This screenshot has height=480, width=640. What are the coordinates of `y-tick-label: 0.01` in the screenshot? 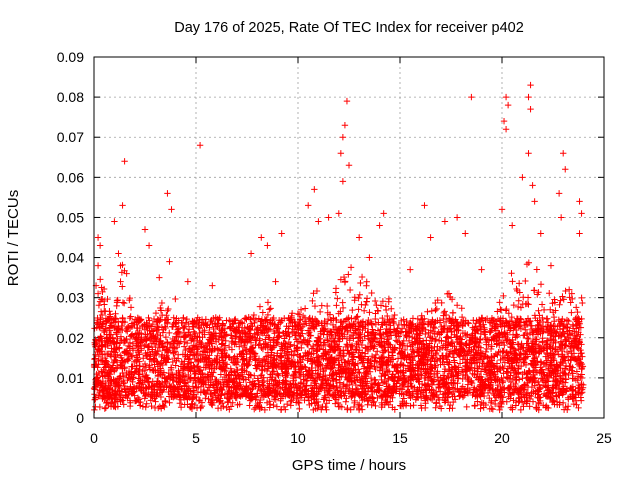 It's located at (70, 378).